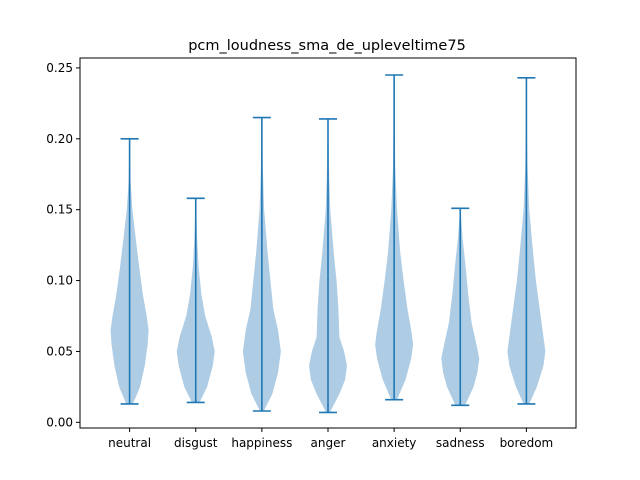 The image size is (640, 480). What do you see at coordinates (261, 443) in the screenshot?
I see `x-tick-label: happiness` at bounding box center [261, 443].